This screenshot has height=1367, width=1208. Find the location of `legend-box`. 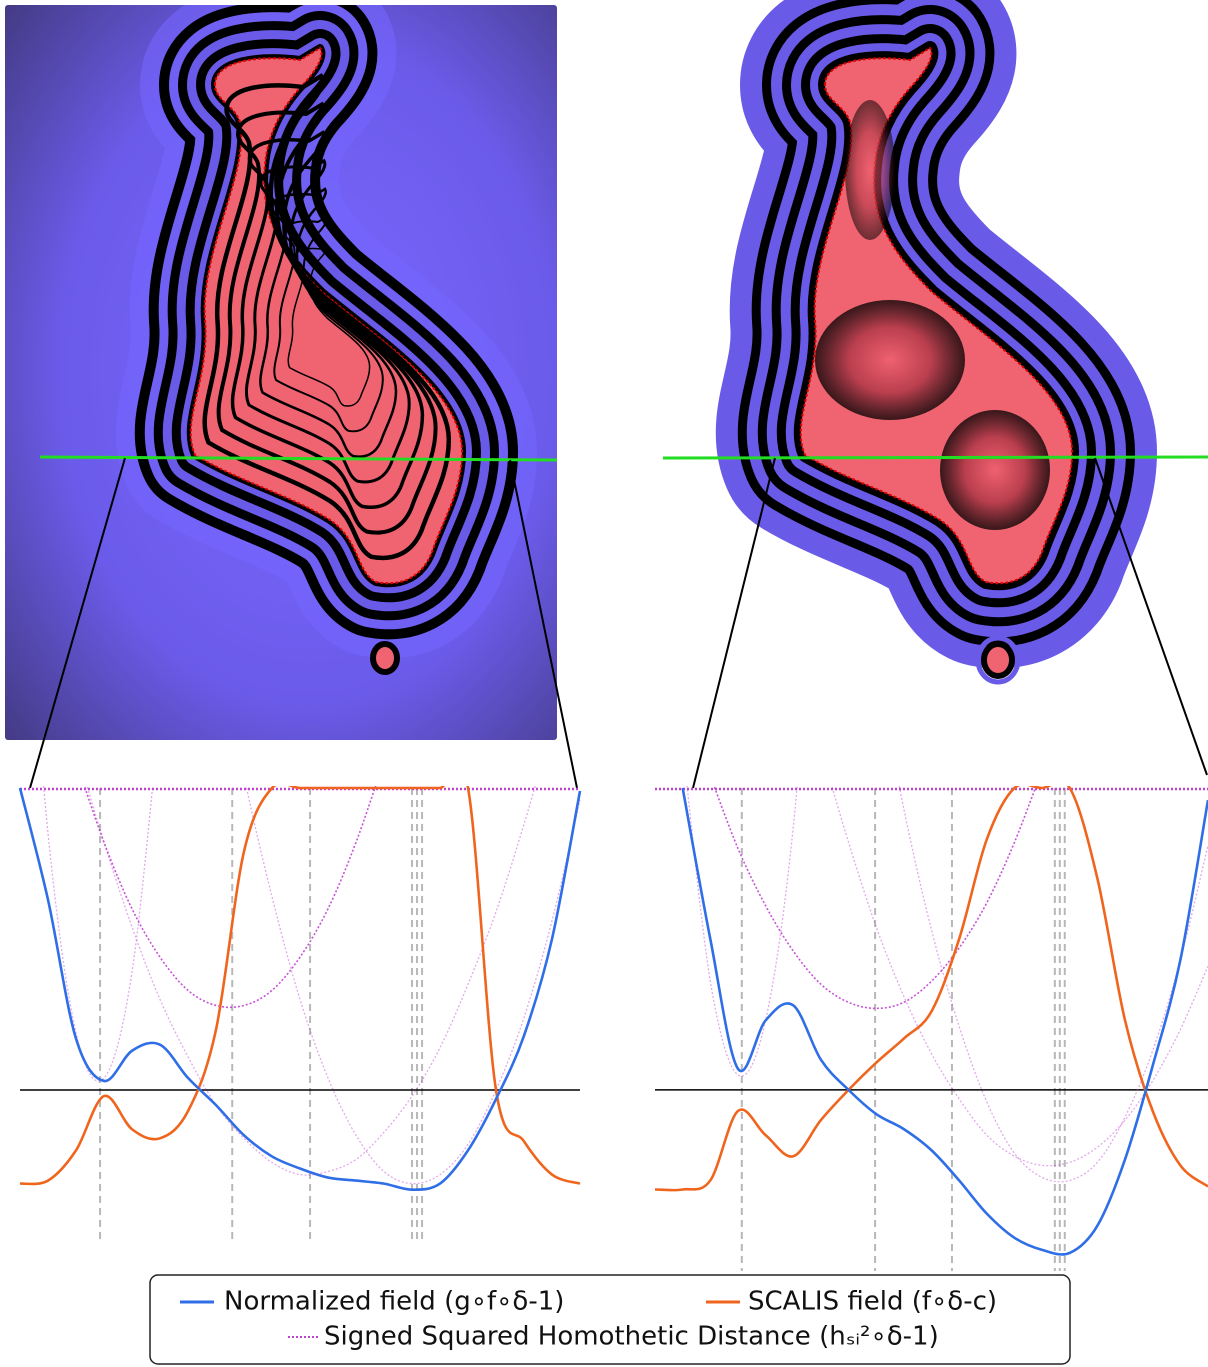

legend-box is located at coordinates (610, 1319).